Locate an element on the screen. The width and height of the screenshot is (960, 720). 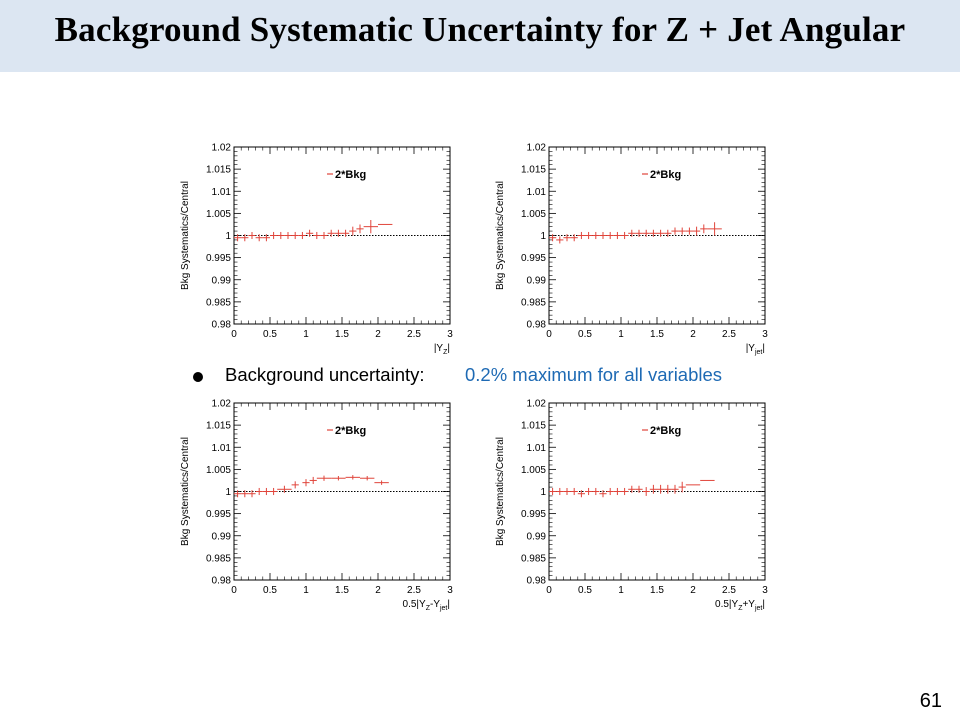
x-axis-label: |Yjet| is located at coordinates (755, 349).